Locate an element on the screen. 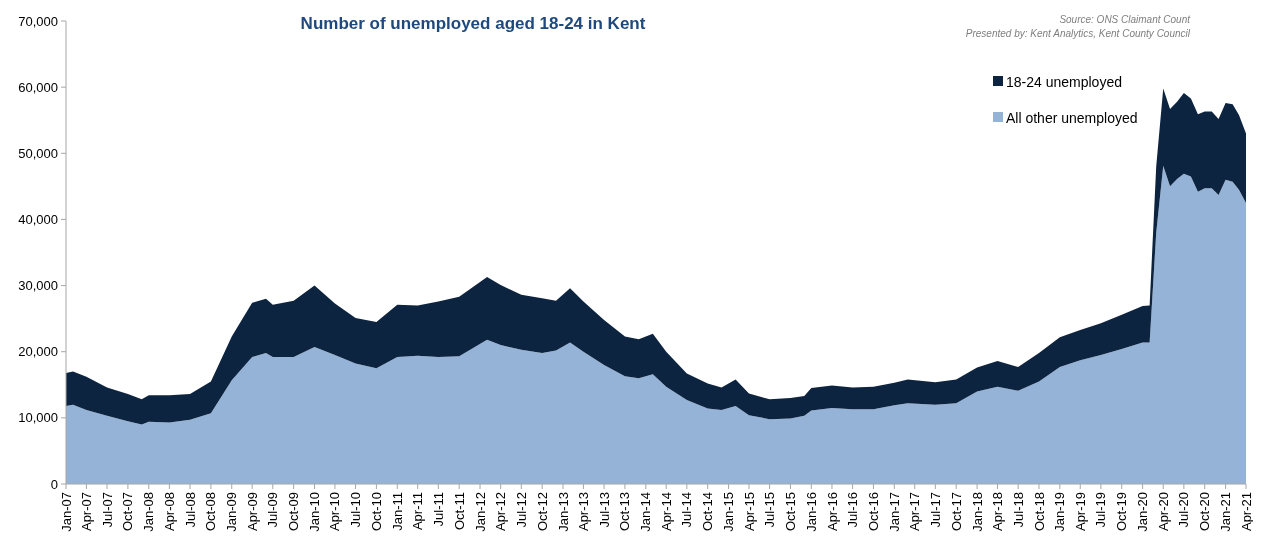 The height and width of the screenshot is (545, 1261). x-tick-label: Jan-11 is located at coordinates (397, 511).